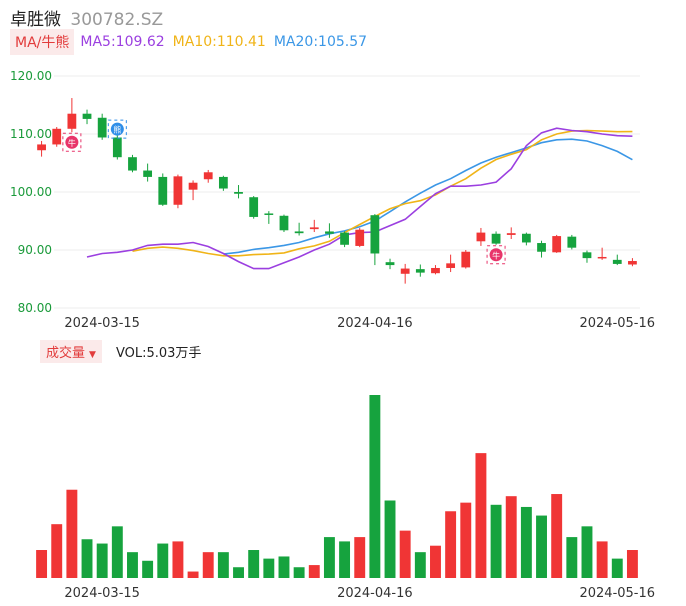 This screenshot has height=606, width=686. What do you see at coordinates (35, 20) in the screenshot?
I see `stock-name: 卓胜微` at bounding box center [35, 20].